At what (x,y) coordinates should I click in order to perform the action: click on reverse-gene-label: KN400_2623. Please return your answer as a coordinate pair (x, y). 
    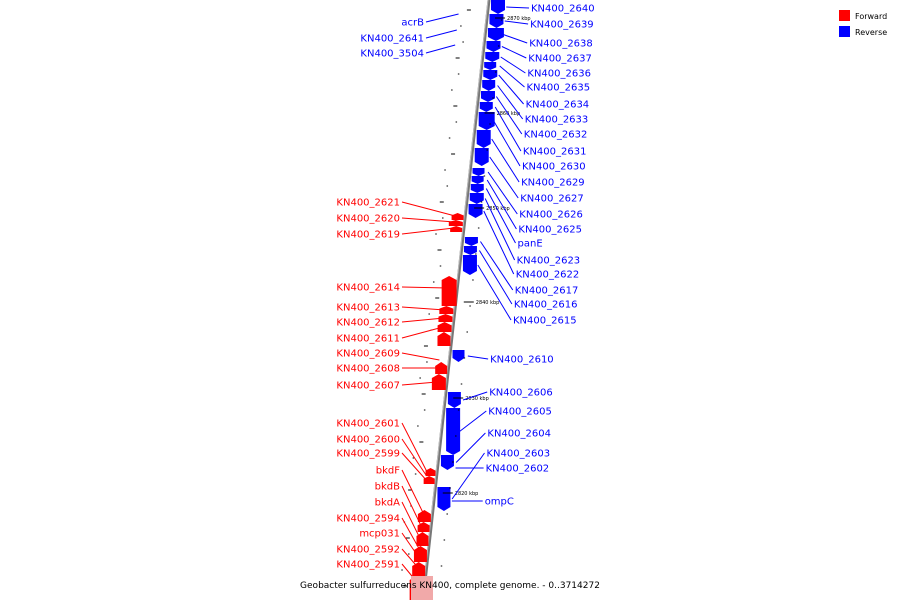
    Looking at the image, I should click on (549, 261).